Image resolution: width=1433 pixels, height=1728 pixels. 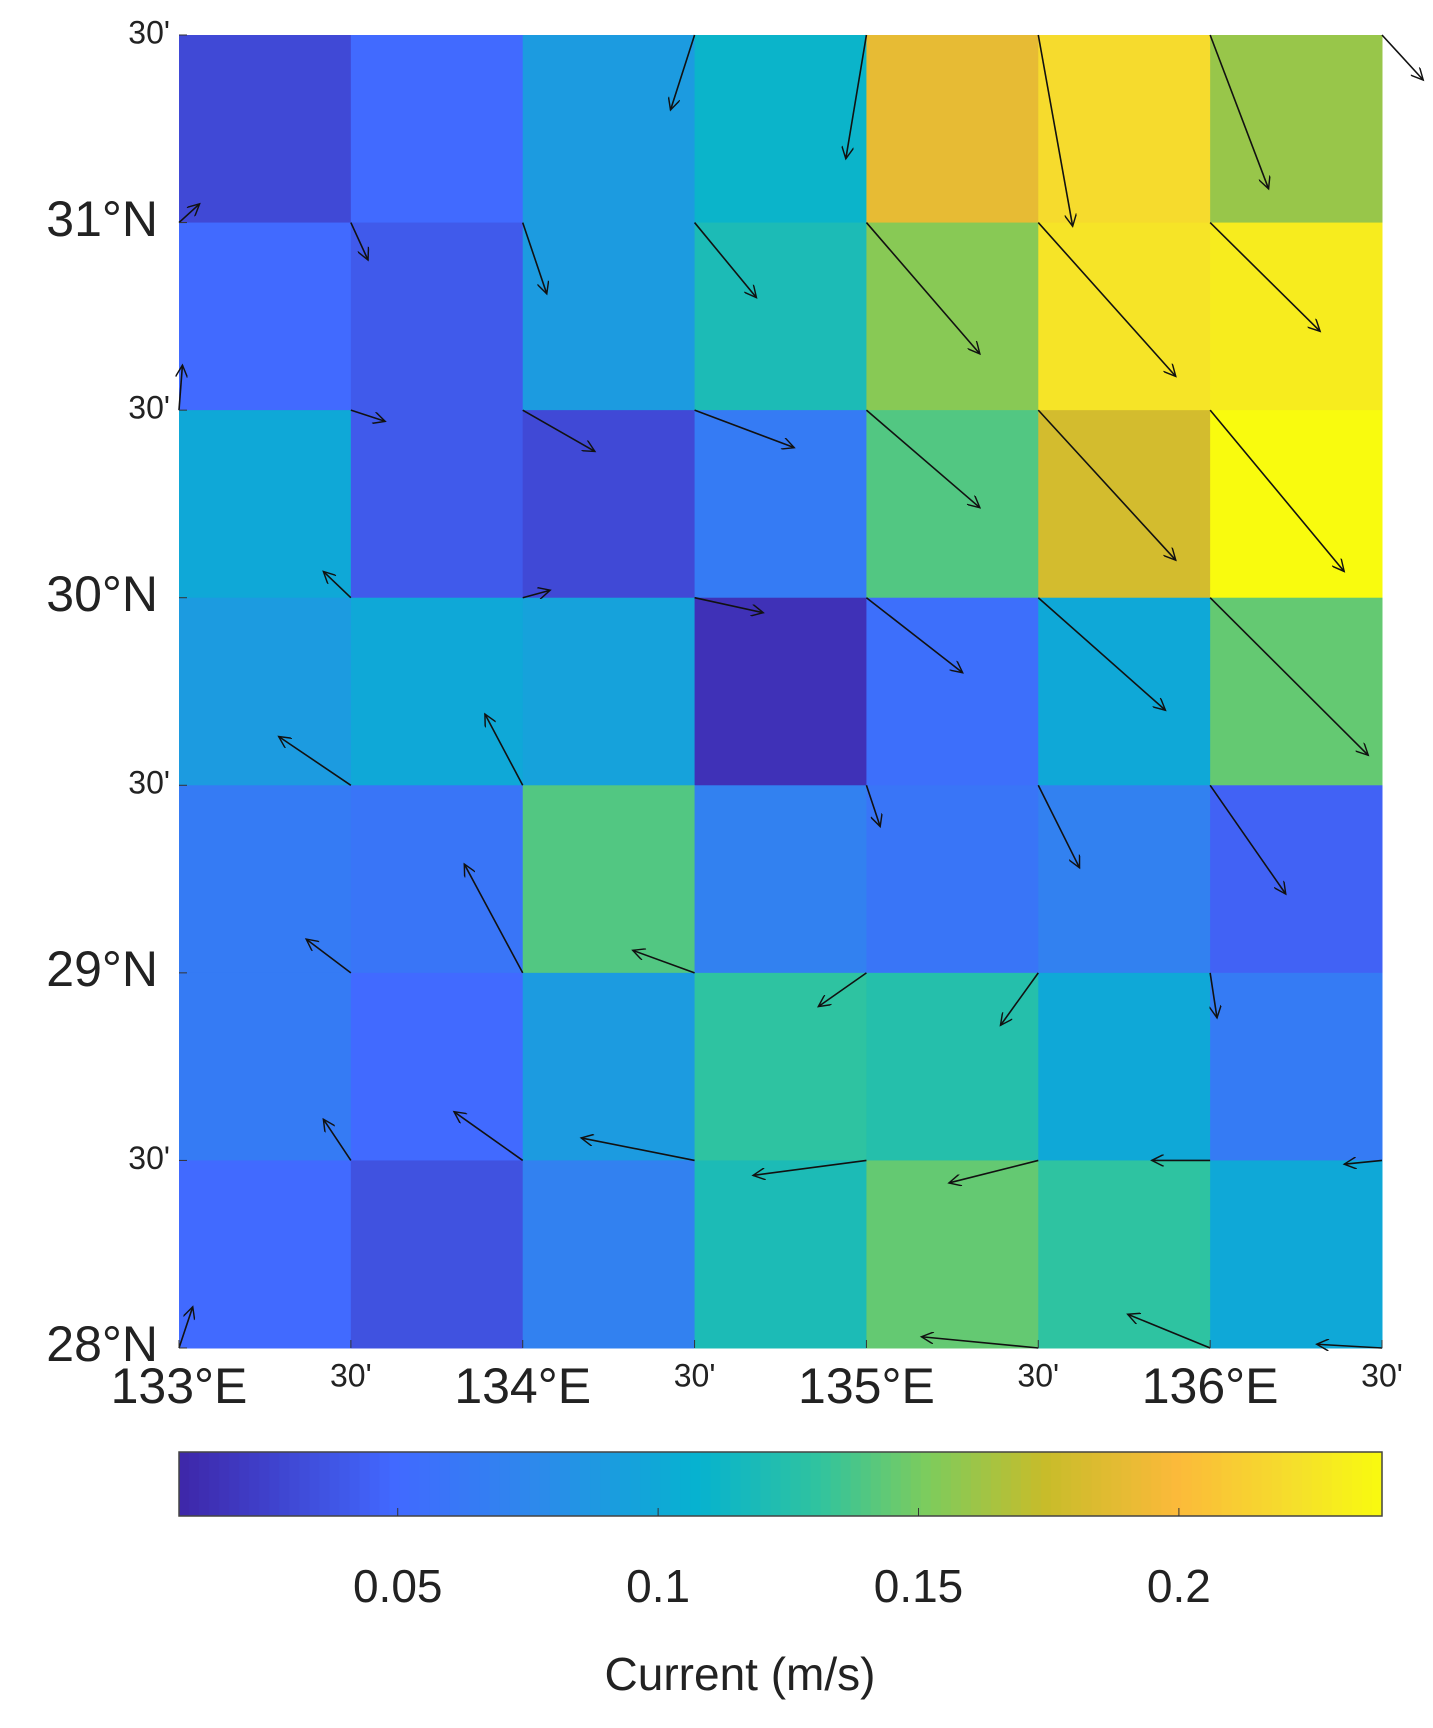 What do you see at coordinates (1179, 1586) in the screenshot?
I see `colorbar-tick-label: 0.2` at bounding box center [1179, 1586].